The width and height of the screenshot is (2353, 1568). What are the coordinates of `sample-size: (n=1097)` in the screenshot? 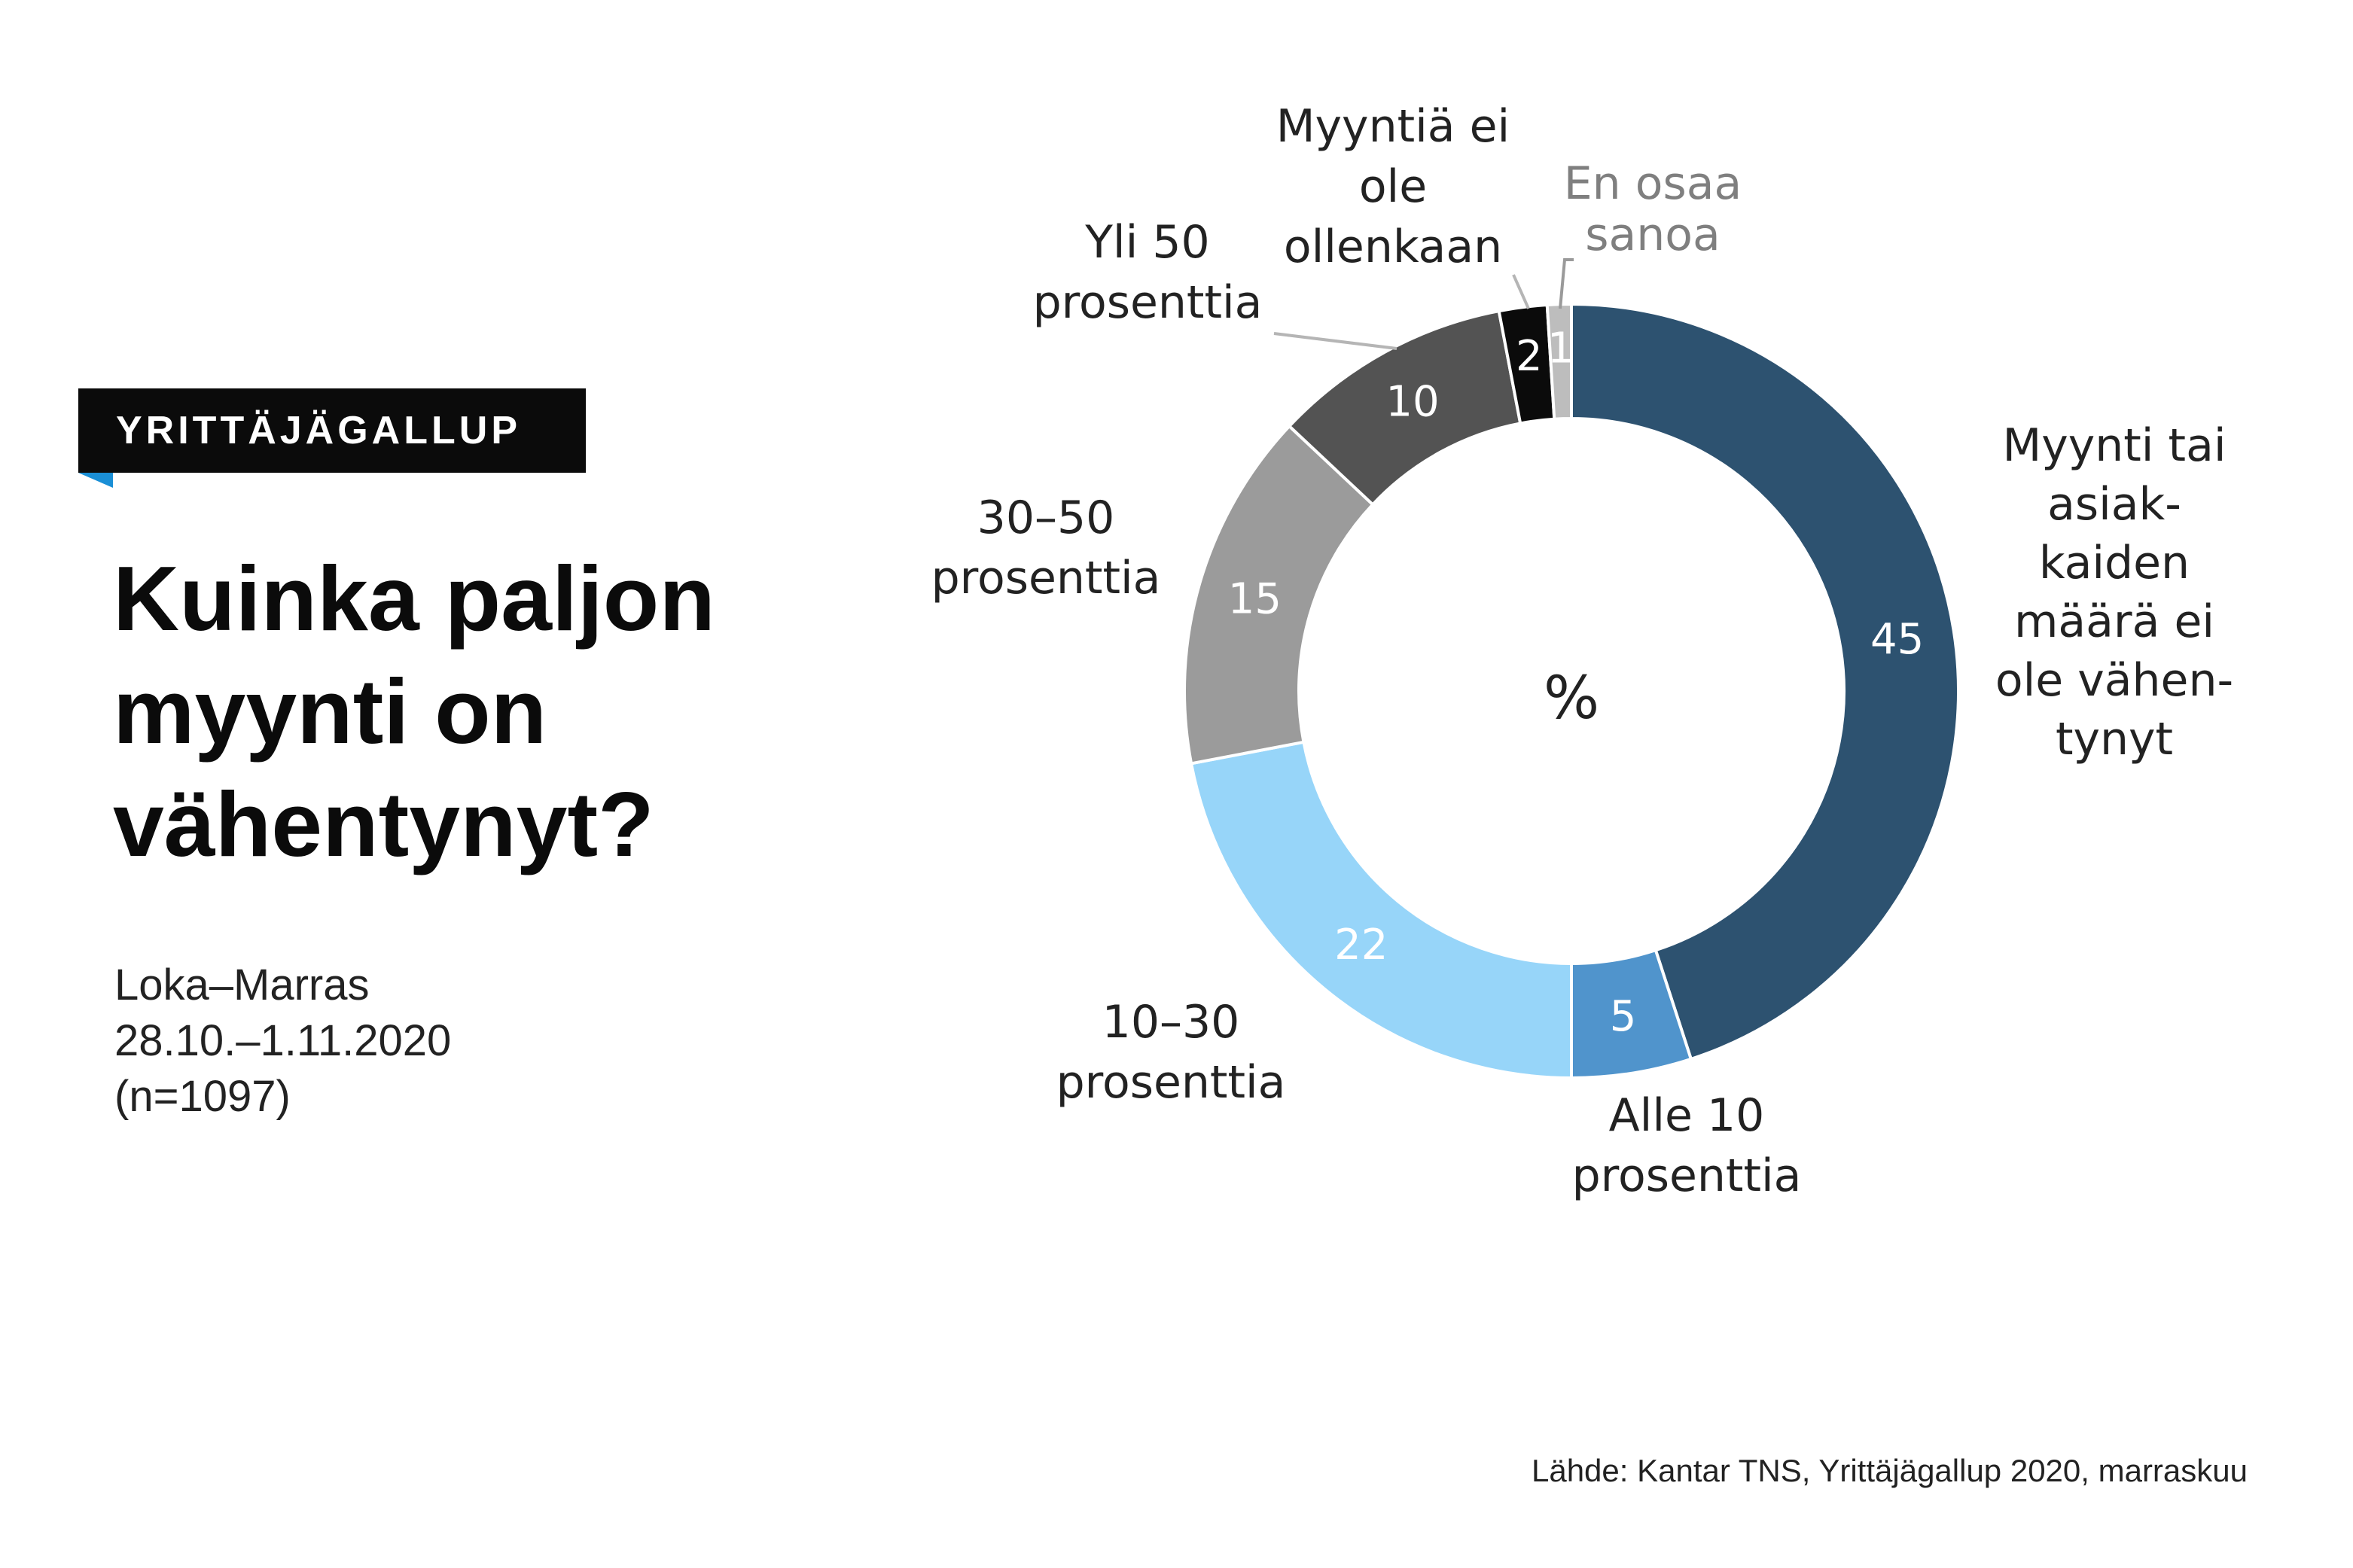 It's located at (203, 1096).